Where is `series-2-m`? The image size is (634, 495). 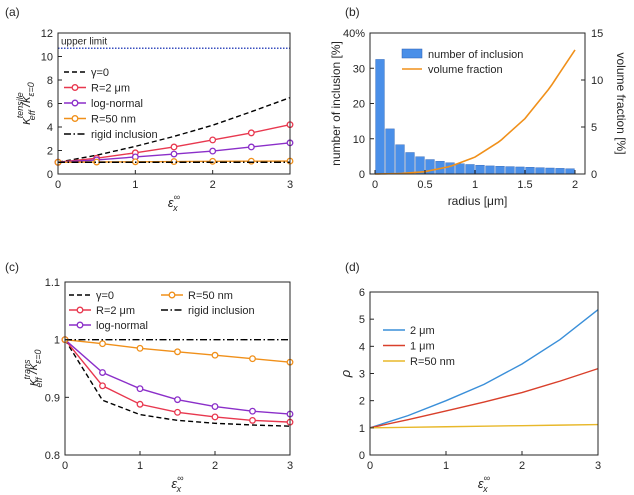
series-2-m is located at coordinates (484, 369).